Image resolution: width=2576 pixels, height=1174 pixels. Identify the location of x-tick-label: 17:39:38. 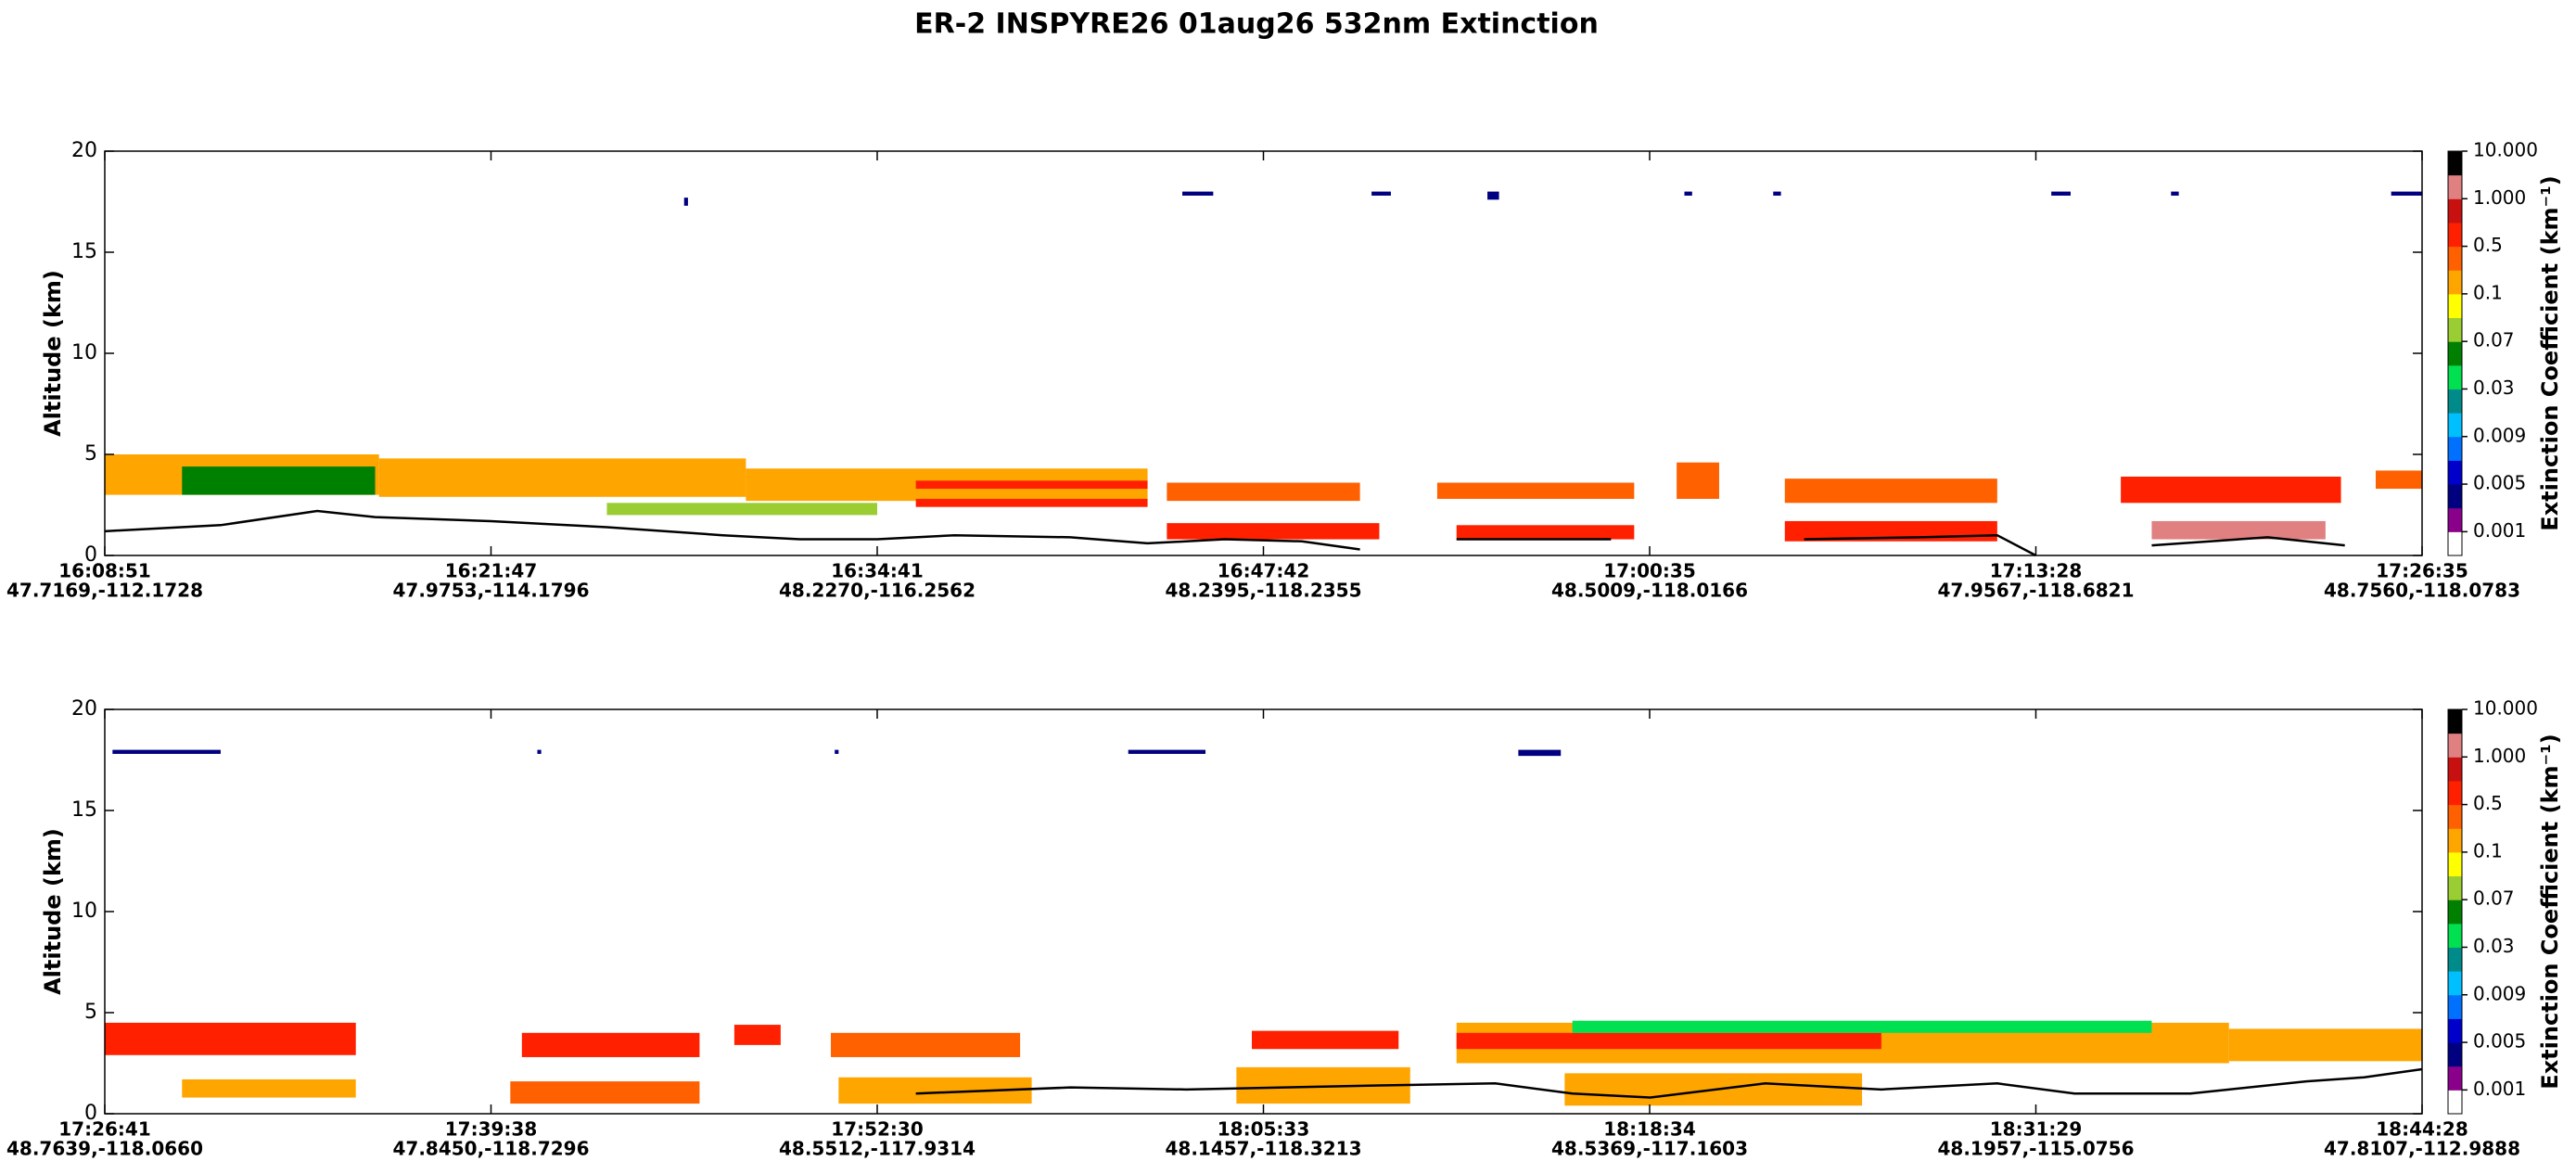
(492, 1129).